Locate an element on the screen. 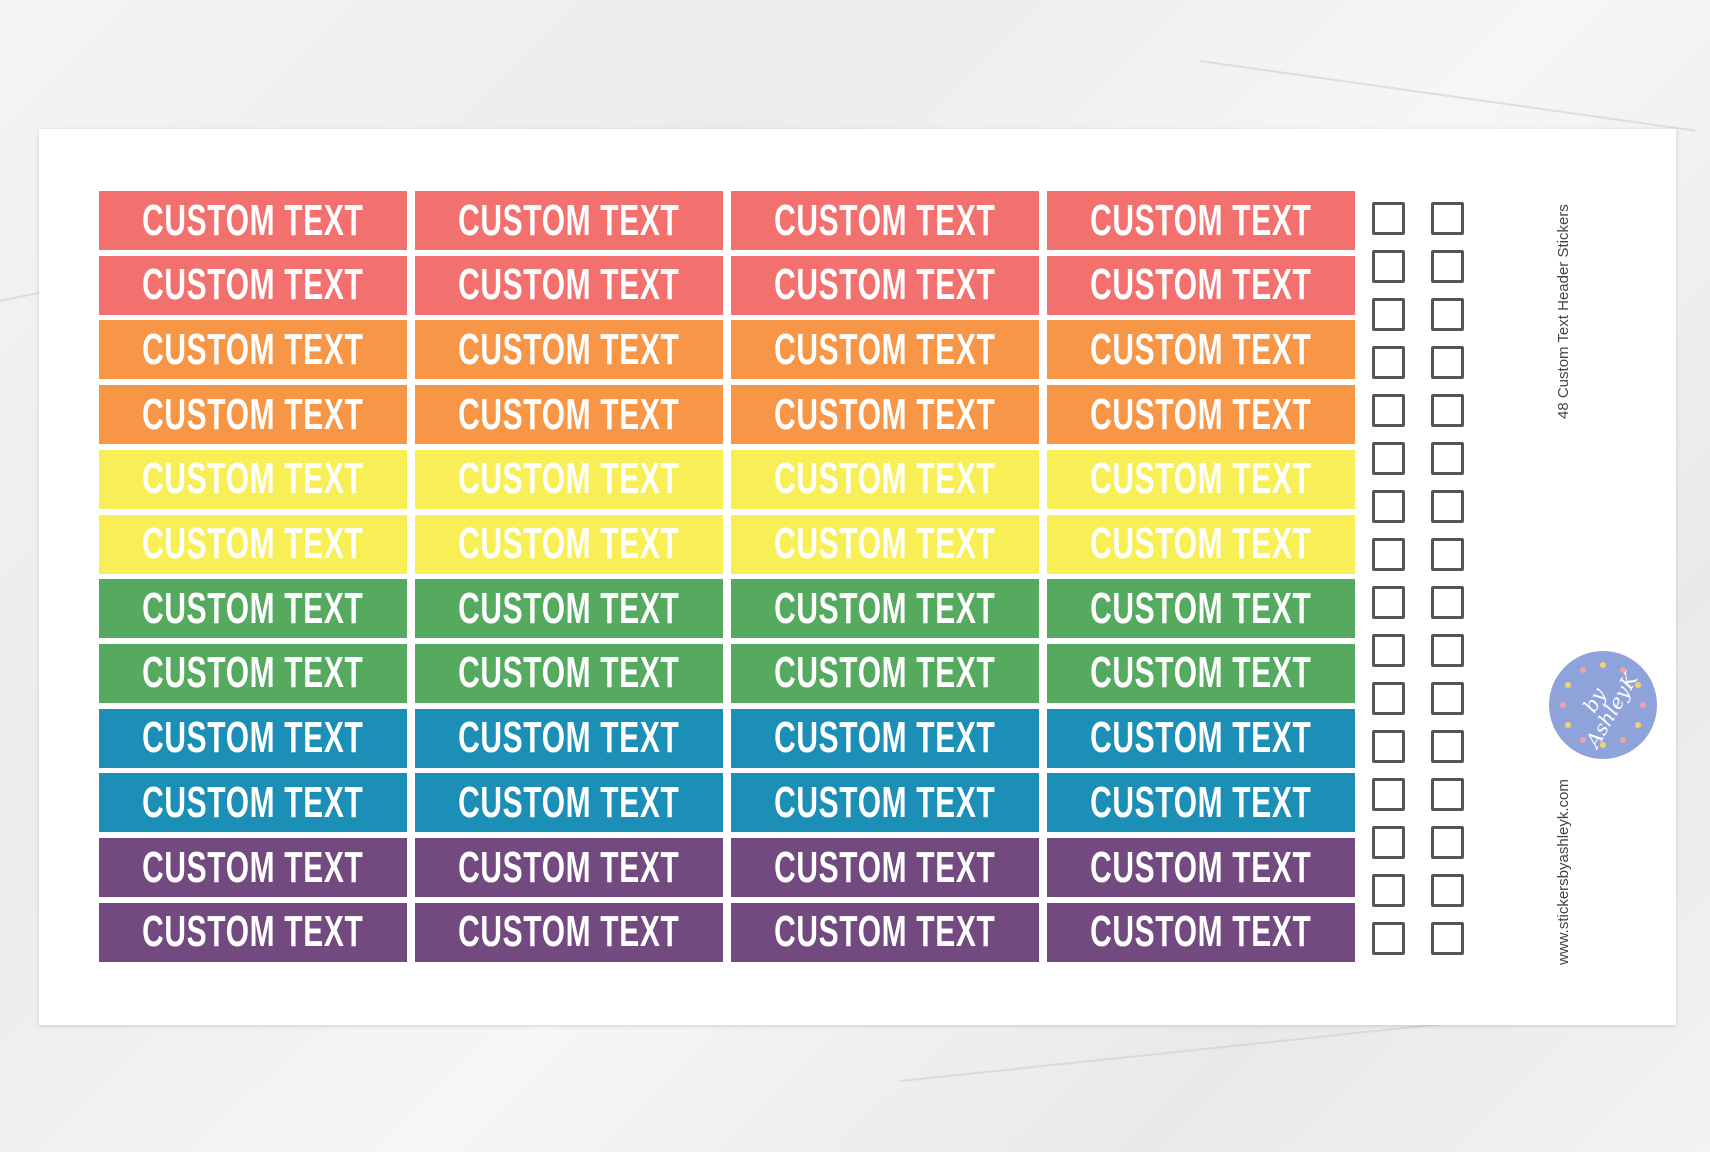  sheet-title: 48 Custom Text Header Stickers is located at coordinates (1563, 311).